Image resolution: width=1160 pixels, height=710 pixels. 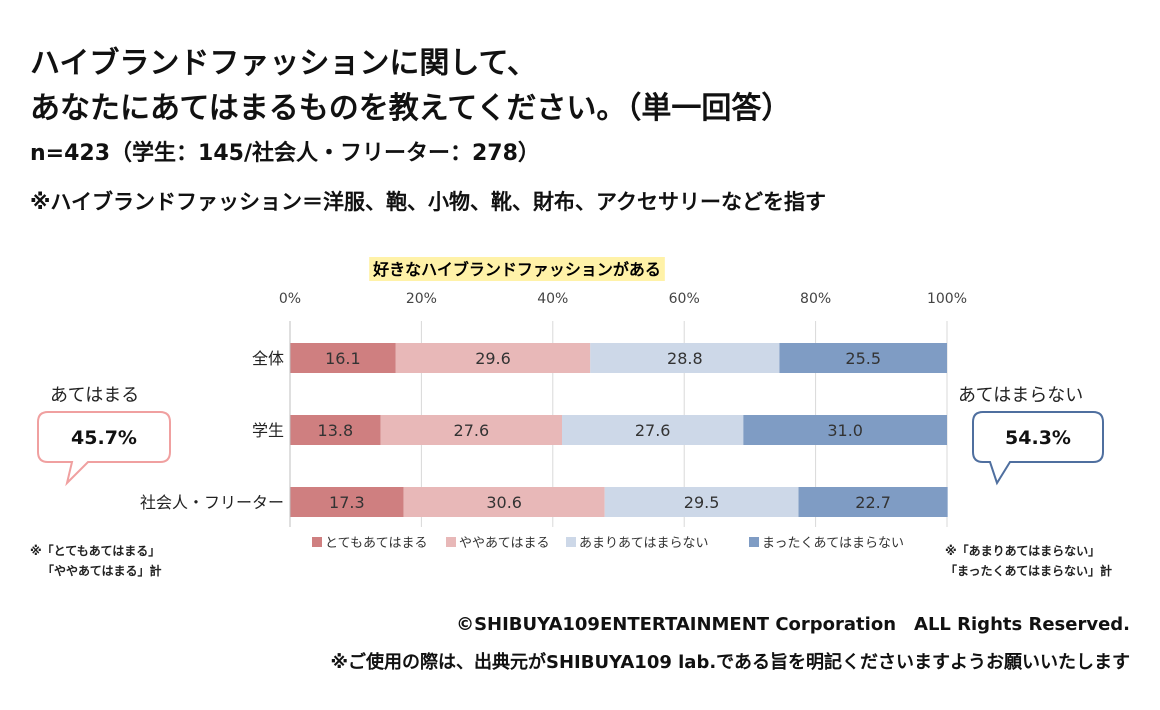 I want to click on x-tick-label: 80%, so click(x=815, y=299).